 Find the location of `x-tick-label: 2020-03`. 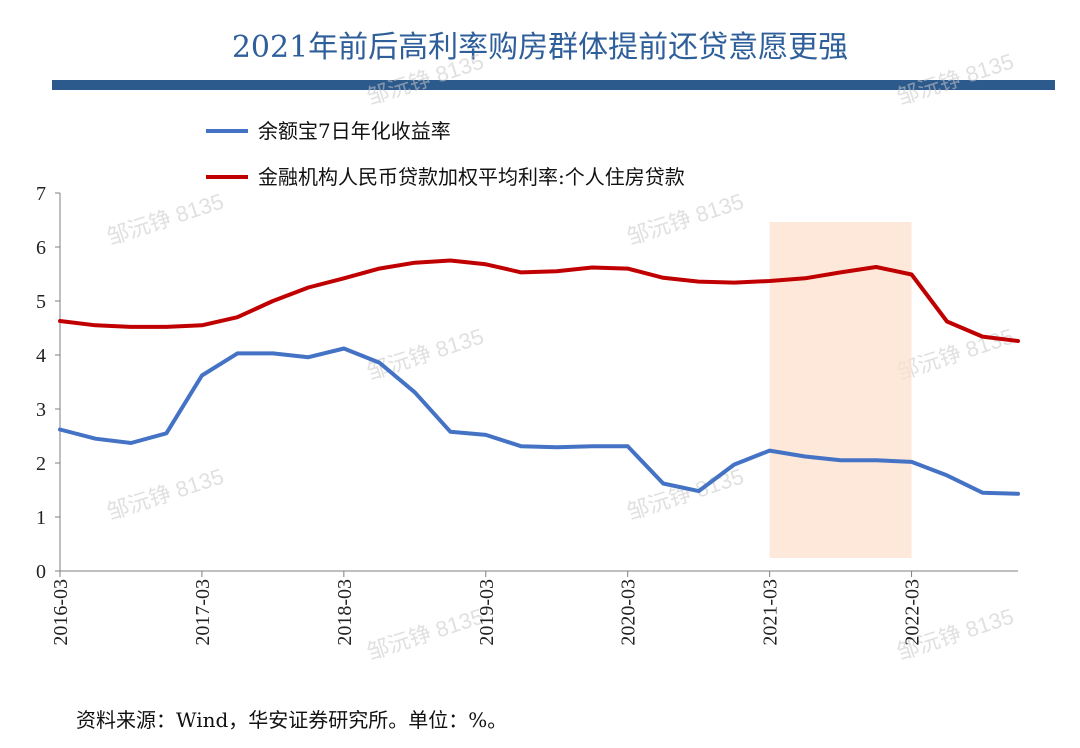

x-tick-label: 2020-03 is located at coordinates (629, 612).